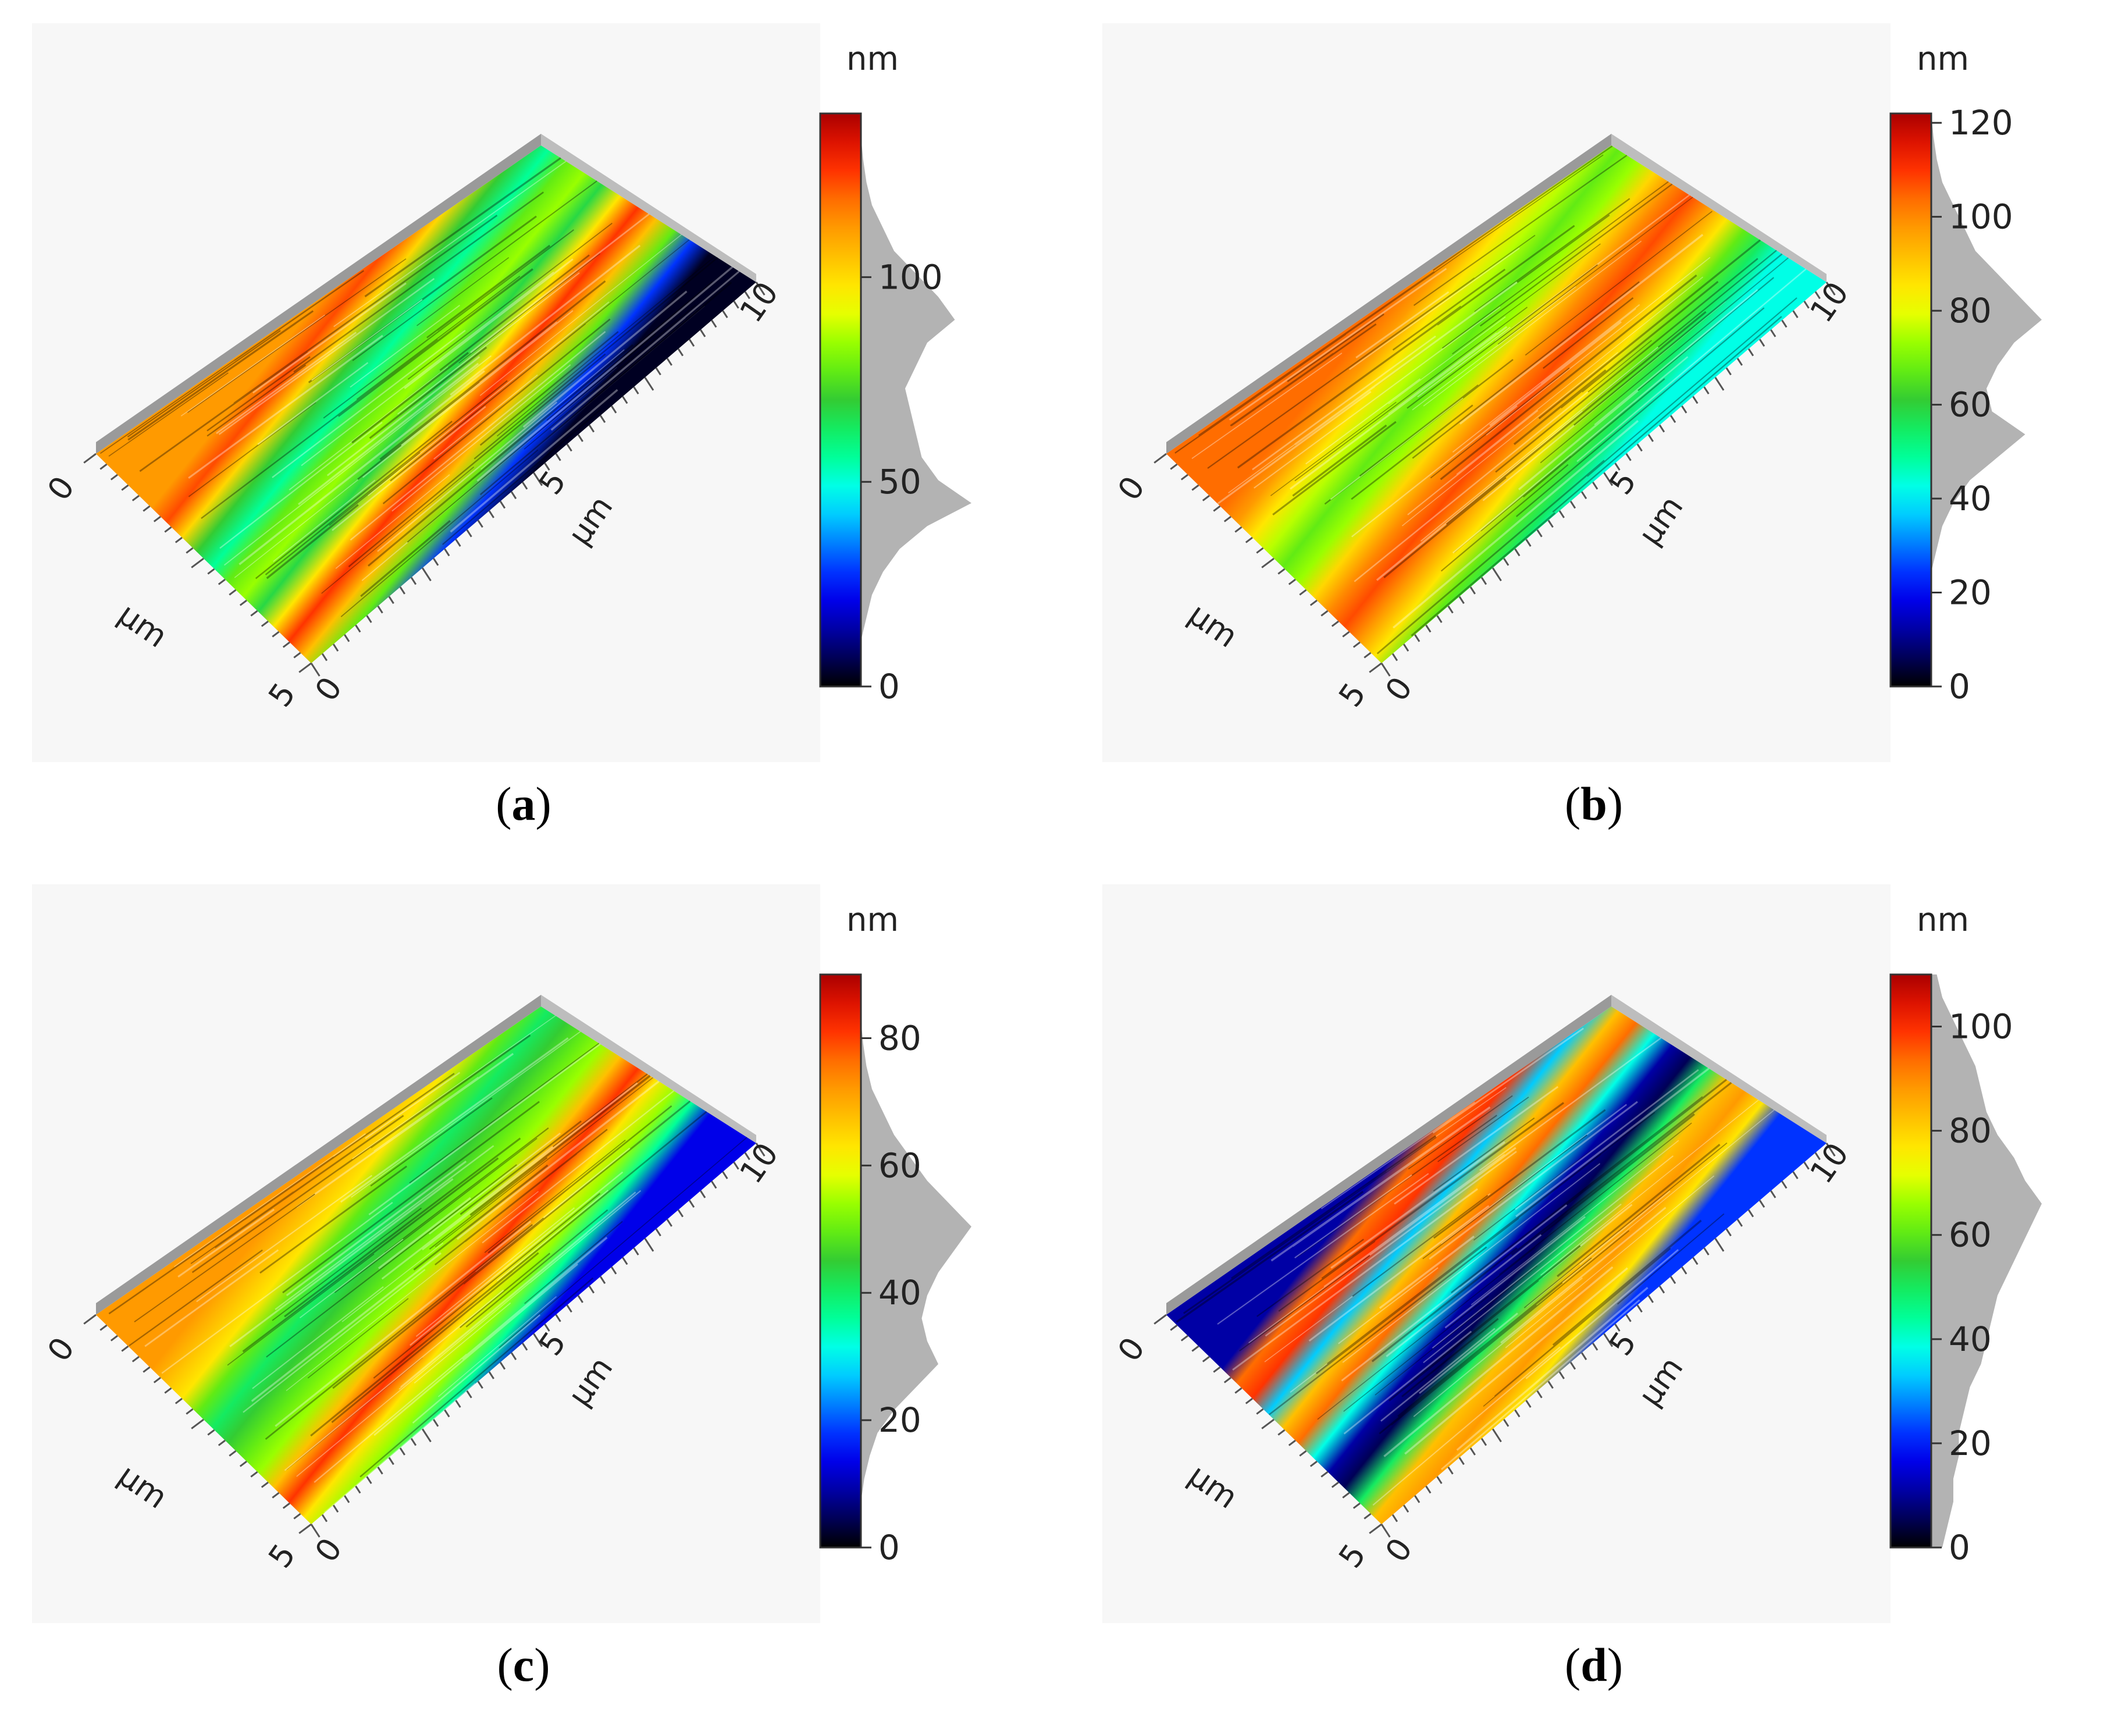 Image resolution: width=2104 pixels, height=1736 pixels. What do you see at coordinates (523, 804) in the screenshot?
I see `panel-caption-a: (a)` at bounding box center [523, 804].